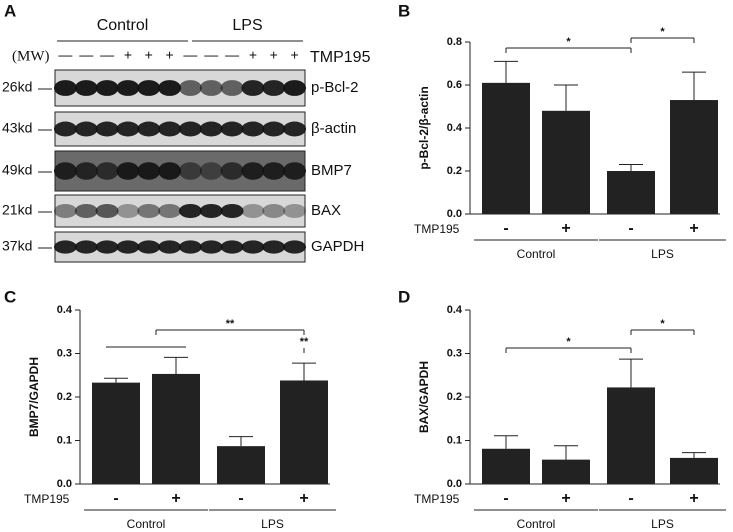 This screenshot has height=532, width=733. What do you see at coordinates (331, 170) in the screenshot?
I see `protein-label: BMP7` at bounding box center [331, 170].